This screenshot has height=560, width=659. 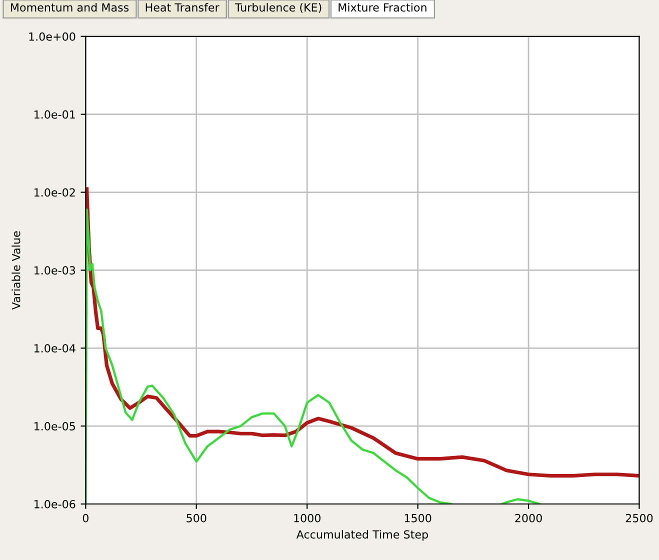 I want to click on y-tick-label: 1.0e-06, so click(x=55, y=504).